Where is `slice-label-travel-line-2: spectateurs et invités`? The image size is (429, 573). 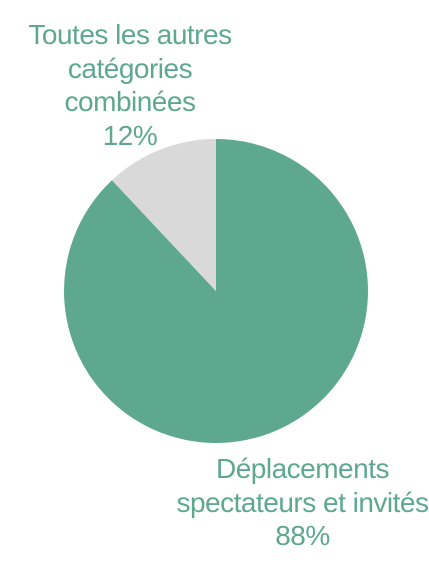
slice-label-travel-line-2: spectateurs et invités is located at coordinates (302, 502).